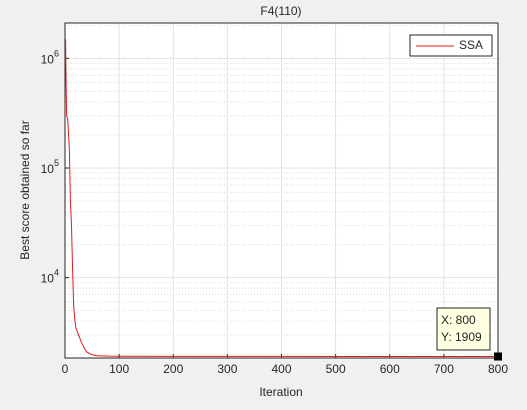 The width and height of the screenshot is (527, 410). What do you see at coordinates (25, 189) in the screenshot?
I see `y-axis-label: Best score obtained so far` at bounding box center [25, 189].